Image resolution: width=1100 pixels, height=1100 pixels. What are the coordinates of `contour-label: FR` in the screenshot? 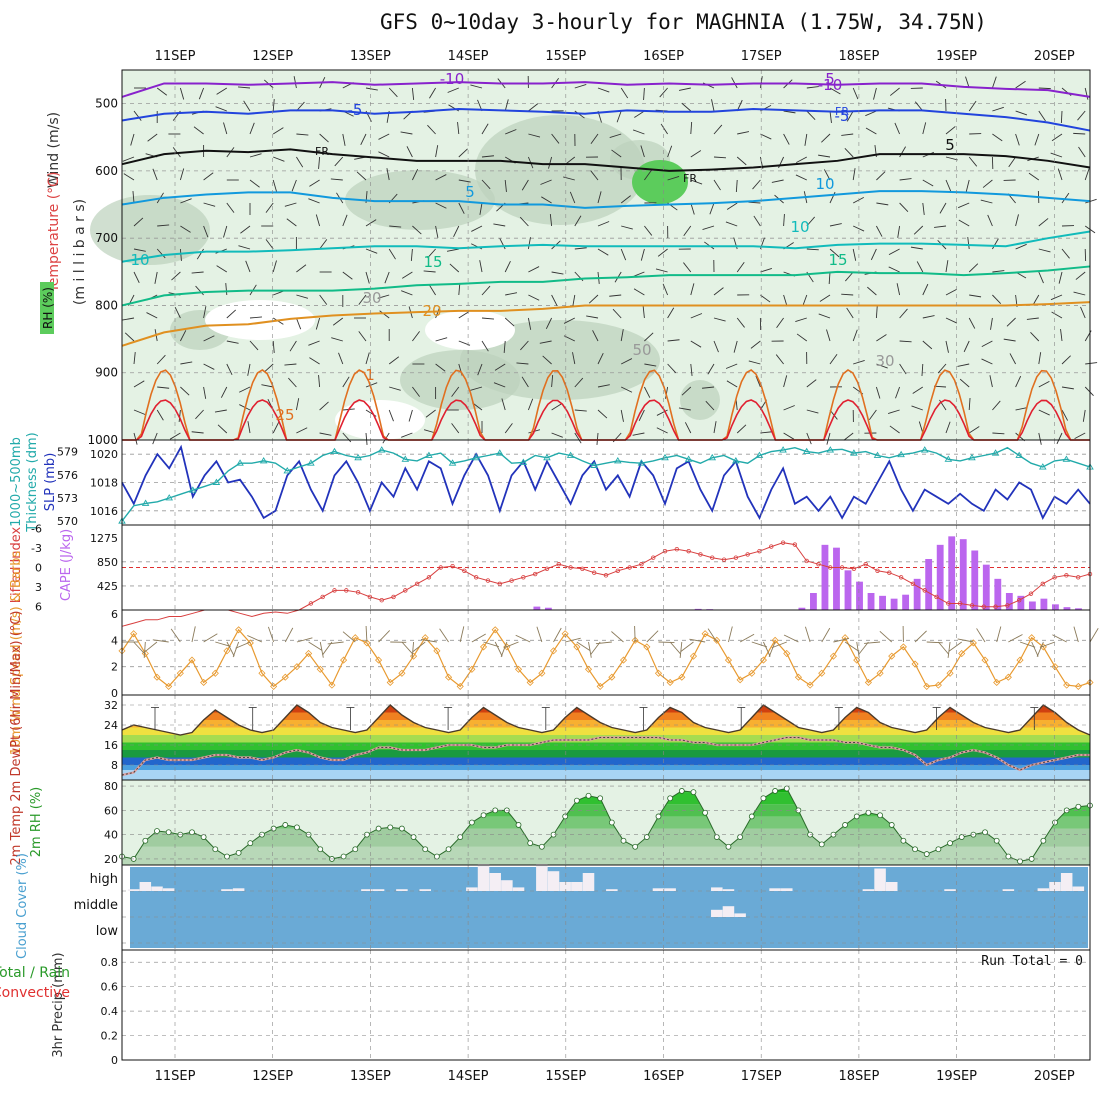 It's located at (690, 178).